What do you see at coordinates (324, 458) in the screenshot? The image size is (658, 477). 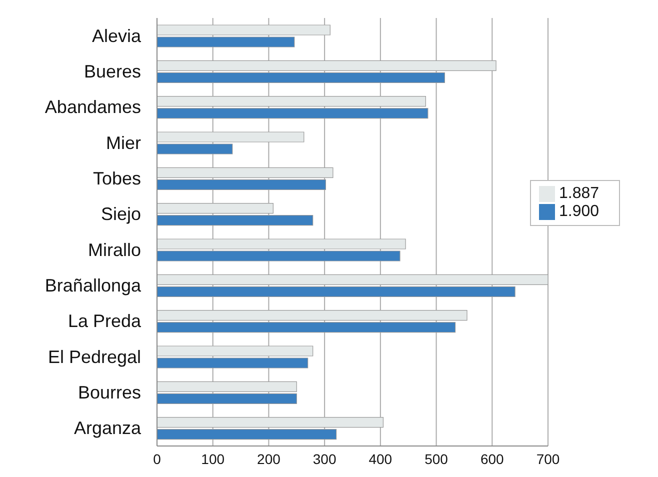 I see `x-tick-label: 300` at bounding box center [324, 458].